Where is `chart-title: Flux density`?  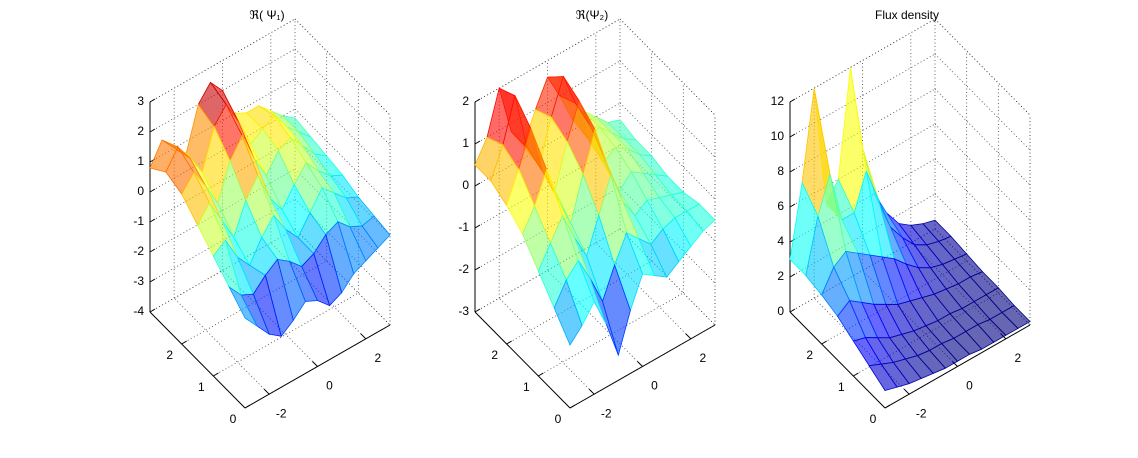
chart-title: Flux density is located at coordinates (907, 15).